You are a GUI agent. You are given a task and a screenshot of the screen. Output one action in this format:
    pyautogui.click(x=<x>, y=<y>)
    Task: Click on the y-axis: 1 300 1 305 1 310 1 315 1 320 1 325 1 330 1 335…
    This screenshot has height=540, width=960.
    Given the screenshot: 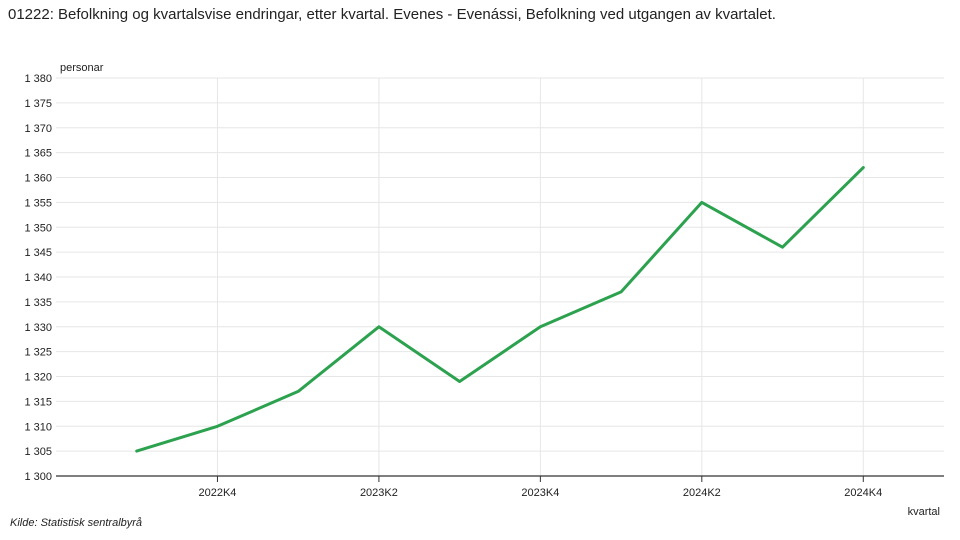 What is the action you would take?
    pyautogui.click(x=38, y=278)
    